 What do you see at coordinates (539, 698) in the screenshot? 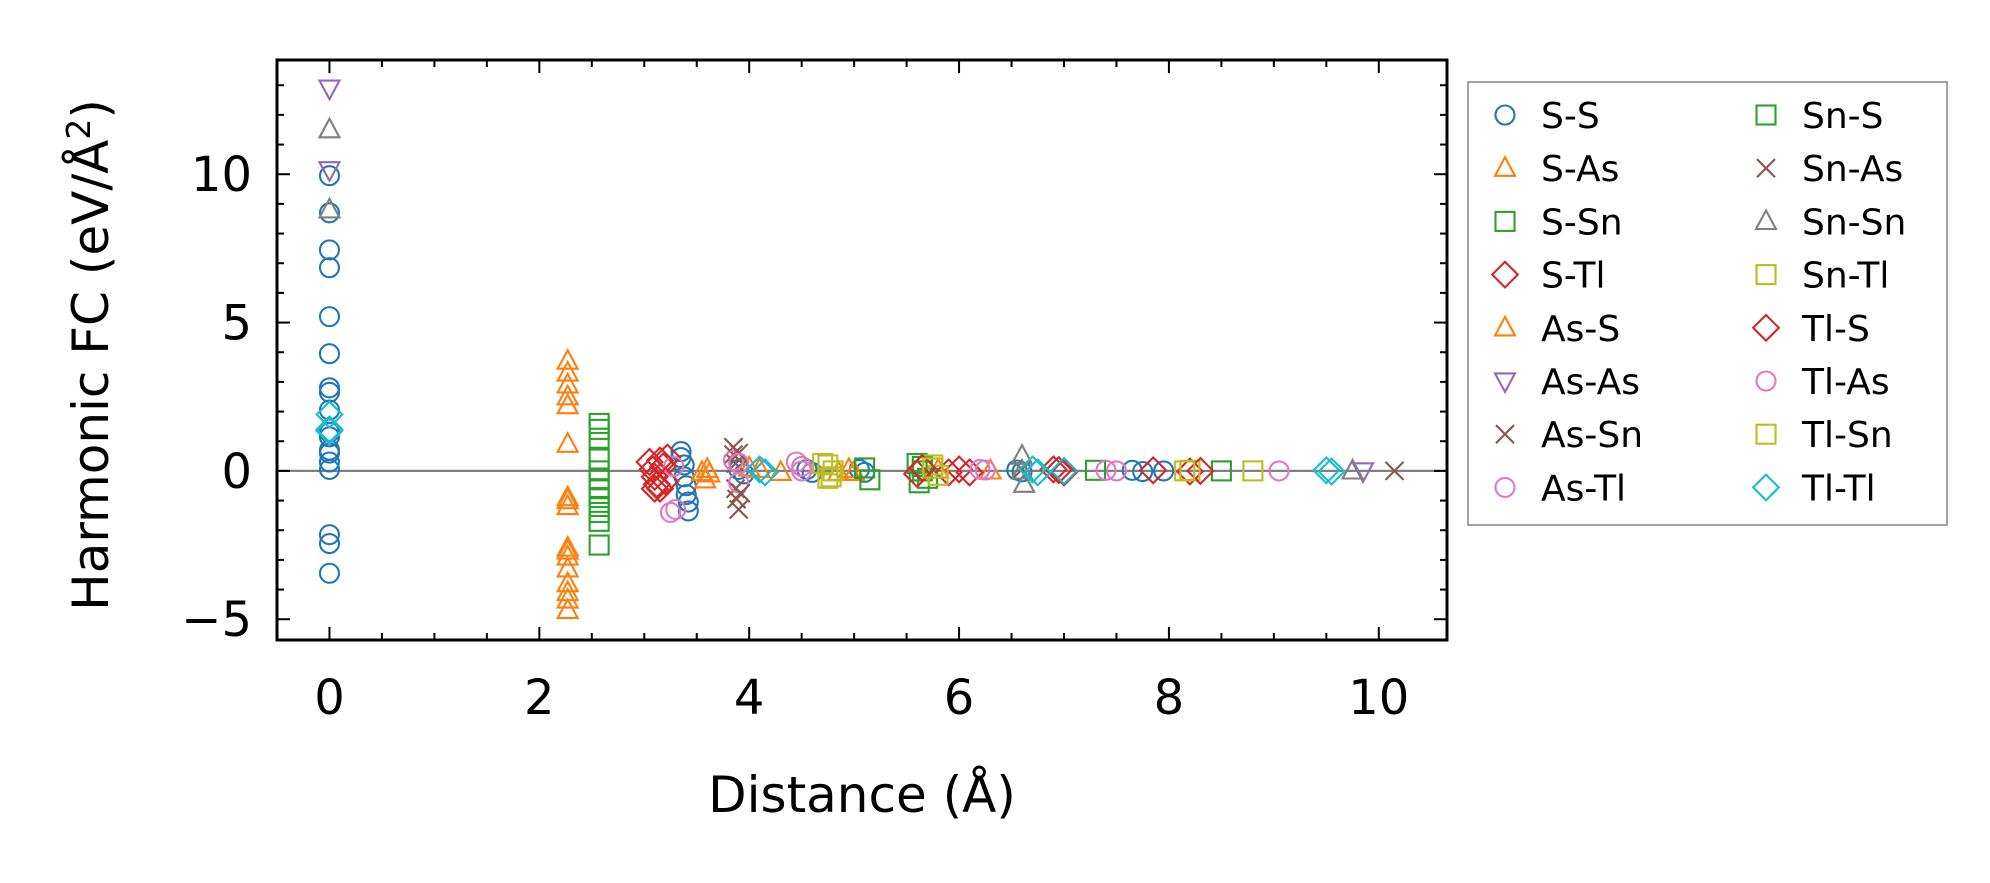
I see `x-tick-label: 2` at bounding box center [539, 698].